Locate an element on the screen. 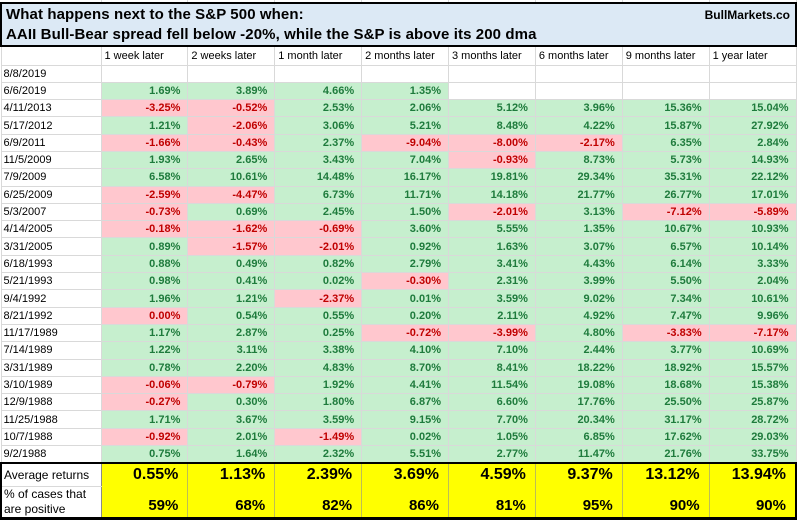  return-cell: 33.75% is located at coordinates (753, 454).